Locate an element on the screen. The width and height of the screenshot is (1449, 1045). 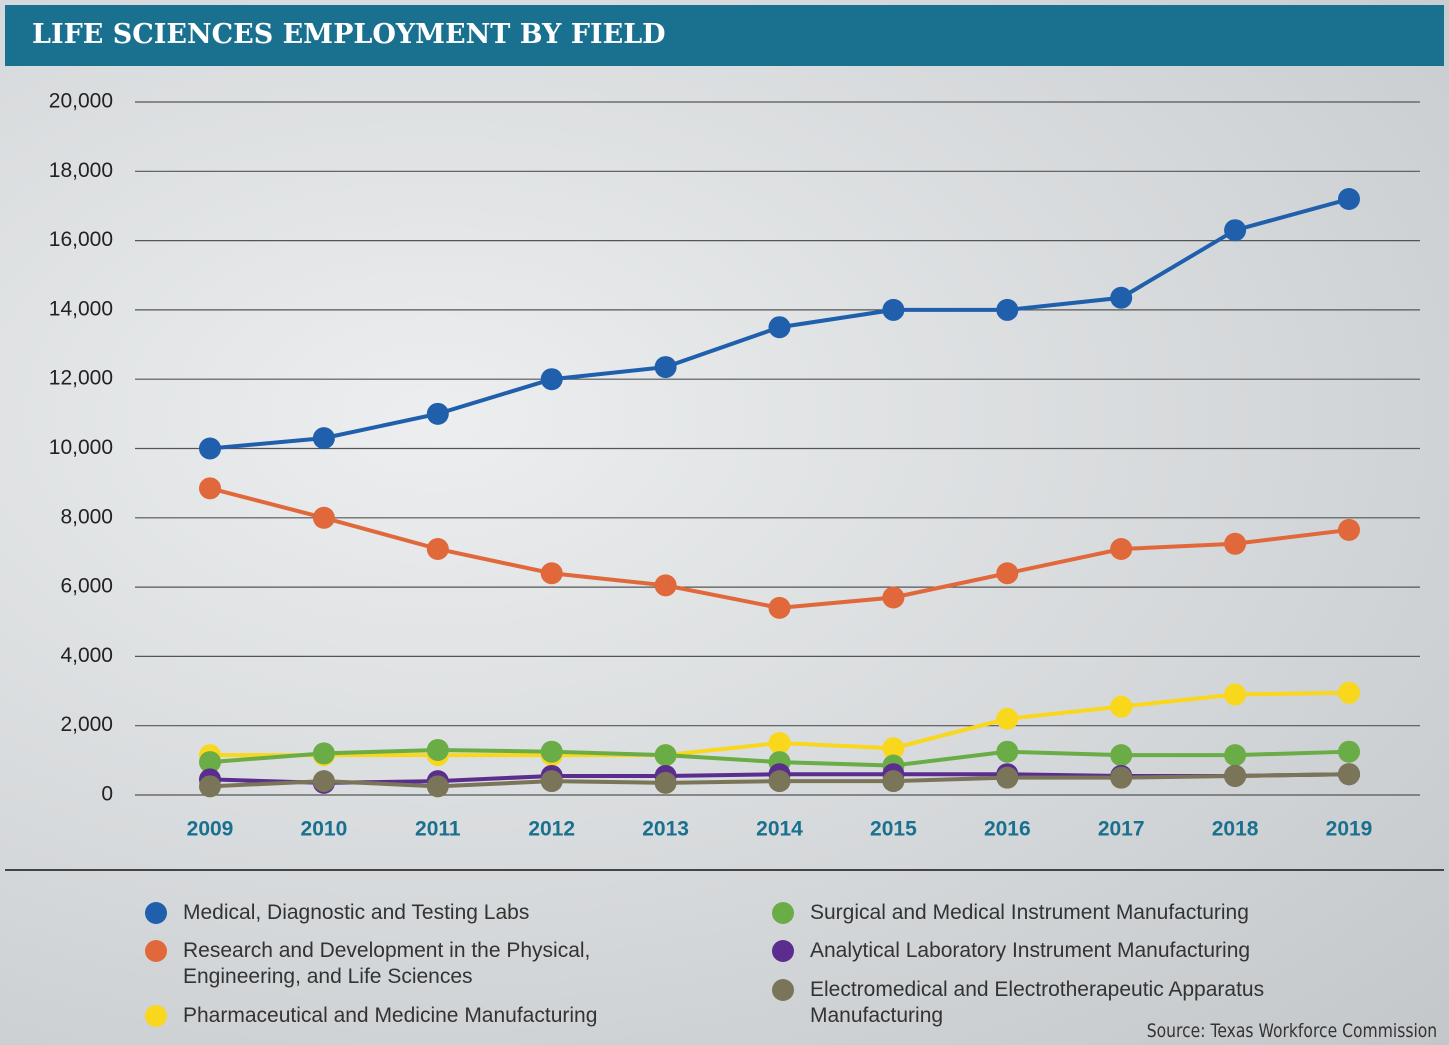
legend-label: Medical, Diagnostic and Testing Labs is located at coordinates (356, 912).